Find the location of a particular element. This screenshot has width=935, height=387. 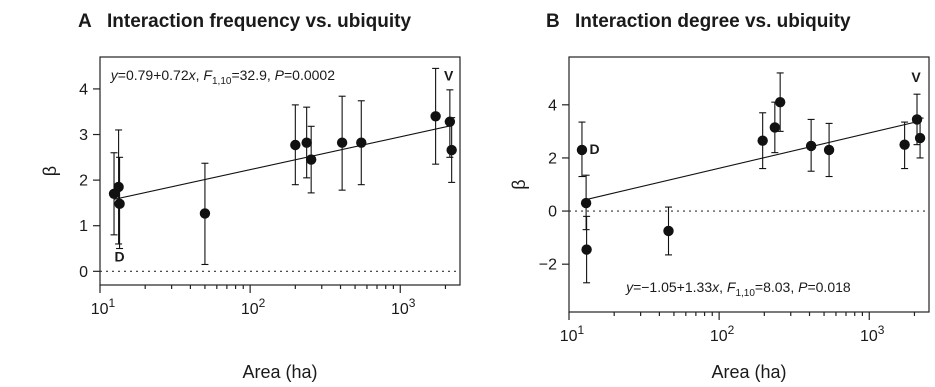

chart-title: Interaction degree vs. ubiquity is located at coordinates (713, 21).